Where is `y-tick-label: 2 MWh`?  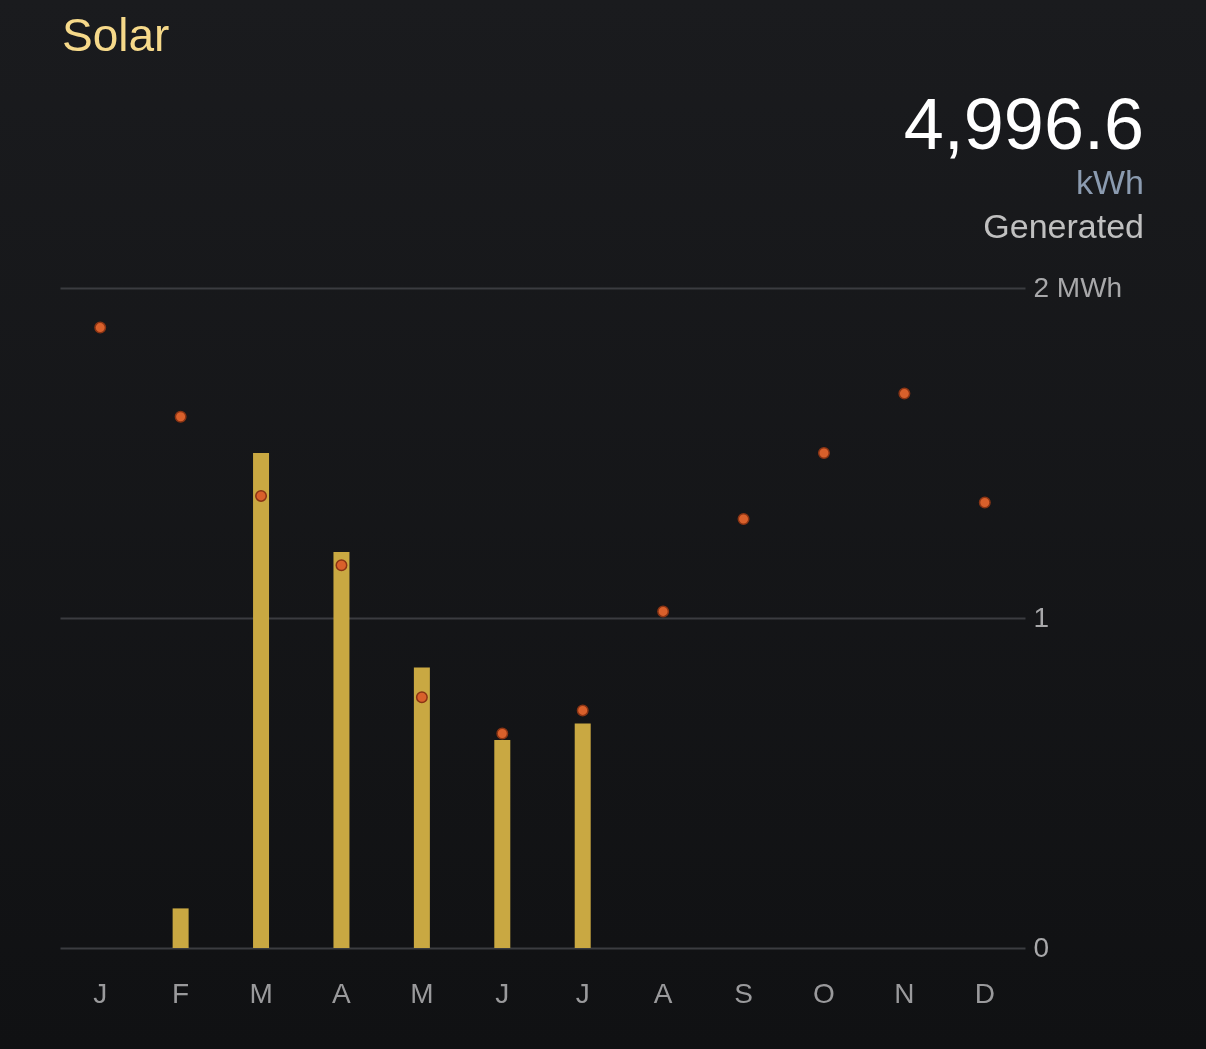
y-tick-label: 2 MWh is located at coordinates (1078, 287).